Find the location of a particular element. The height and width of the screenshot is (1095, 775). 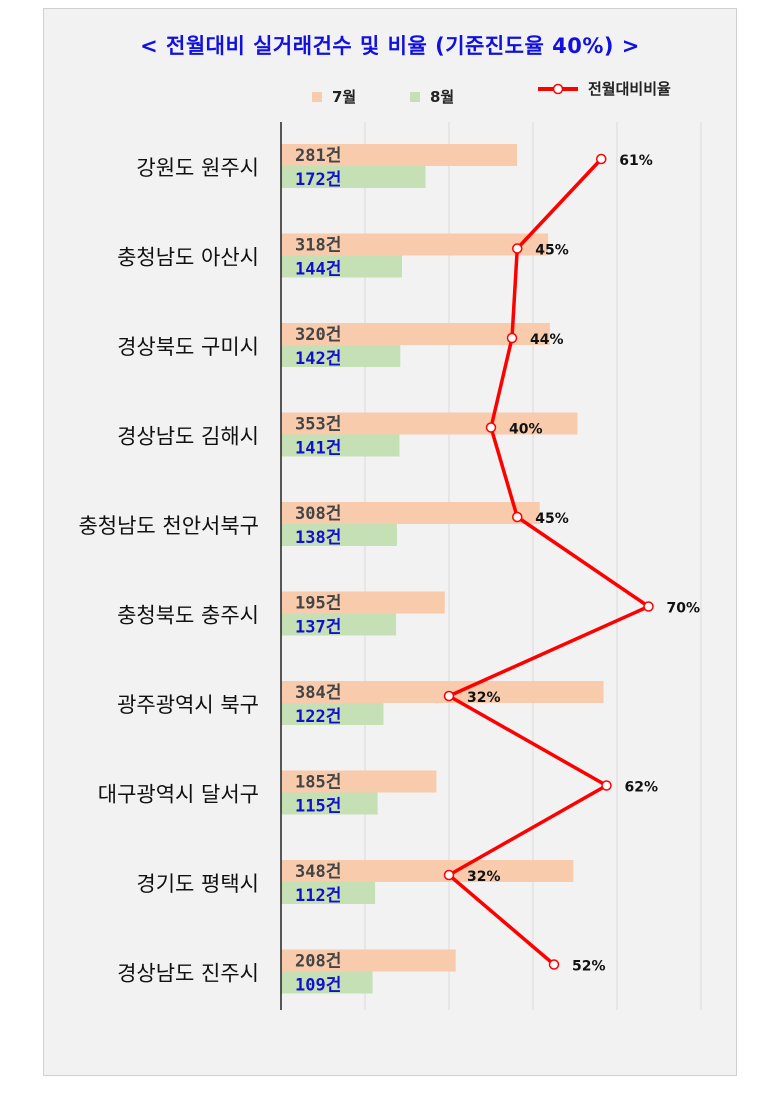

value-label-august: 144건 is located at coordinates (318, 270).